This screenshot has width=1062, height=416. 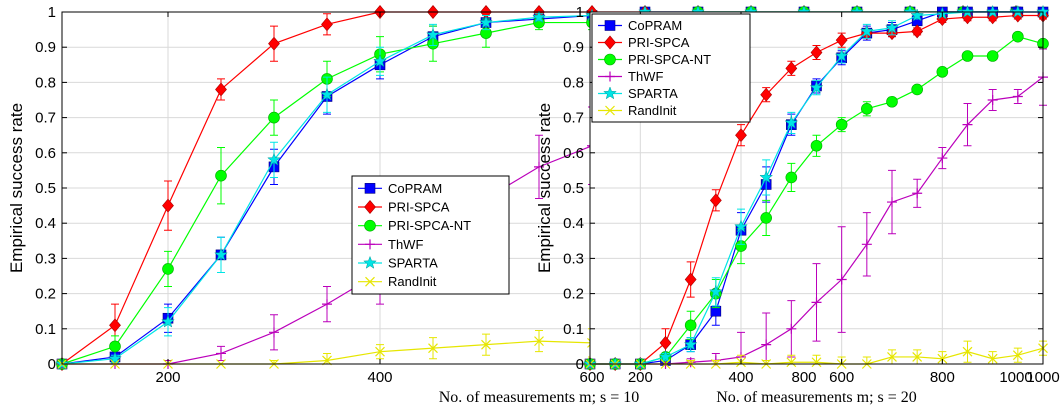 What do you see at coordinates (640, 377) in the screenshot?
I see `x-tick-label: 200` at bounding box center [640, 377].